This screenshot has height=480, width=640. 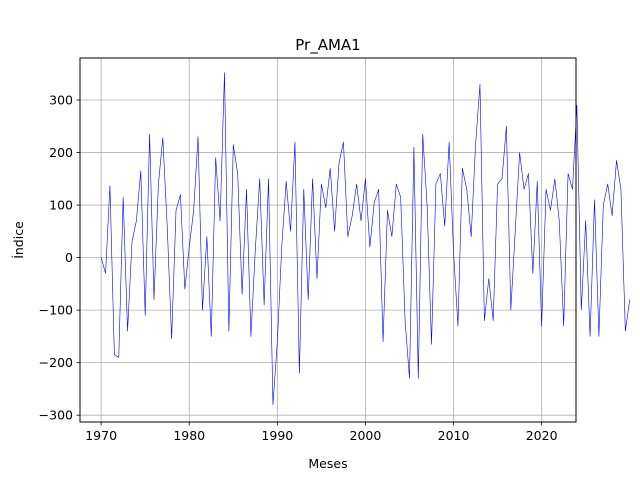 I want to click on y-axis-ticks: −300 −200 −100 0 100 200 300, so click(x=59, y=258).